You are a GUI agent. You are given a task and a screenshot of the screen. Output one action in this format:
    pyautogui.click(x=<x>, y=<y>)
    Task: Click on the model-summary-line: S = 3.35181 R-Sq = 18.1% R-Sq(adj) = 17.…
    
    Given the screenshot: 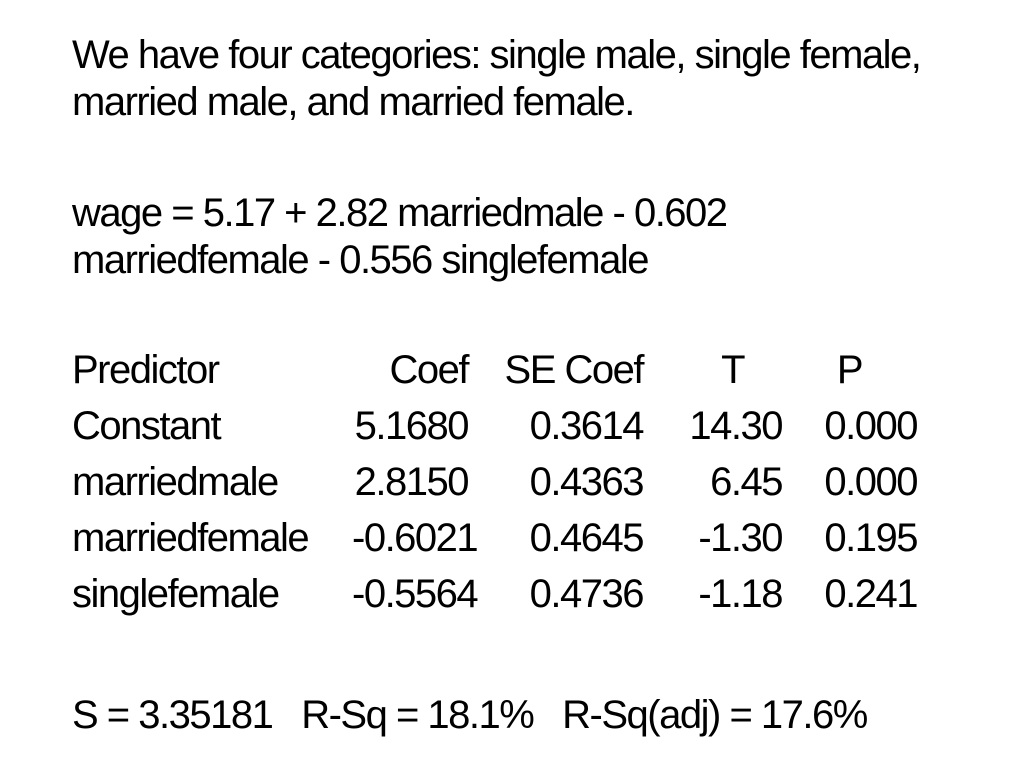 What is the action you would take?
    pyautogui.click(x=470, y=715)
    